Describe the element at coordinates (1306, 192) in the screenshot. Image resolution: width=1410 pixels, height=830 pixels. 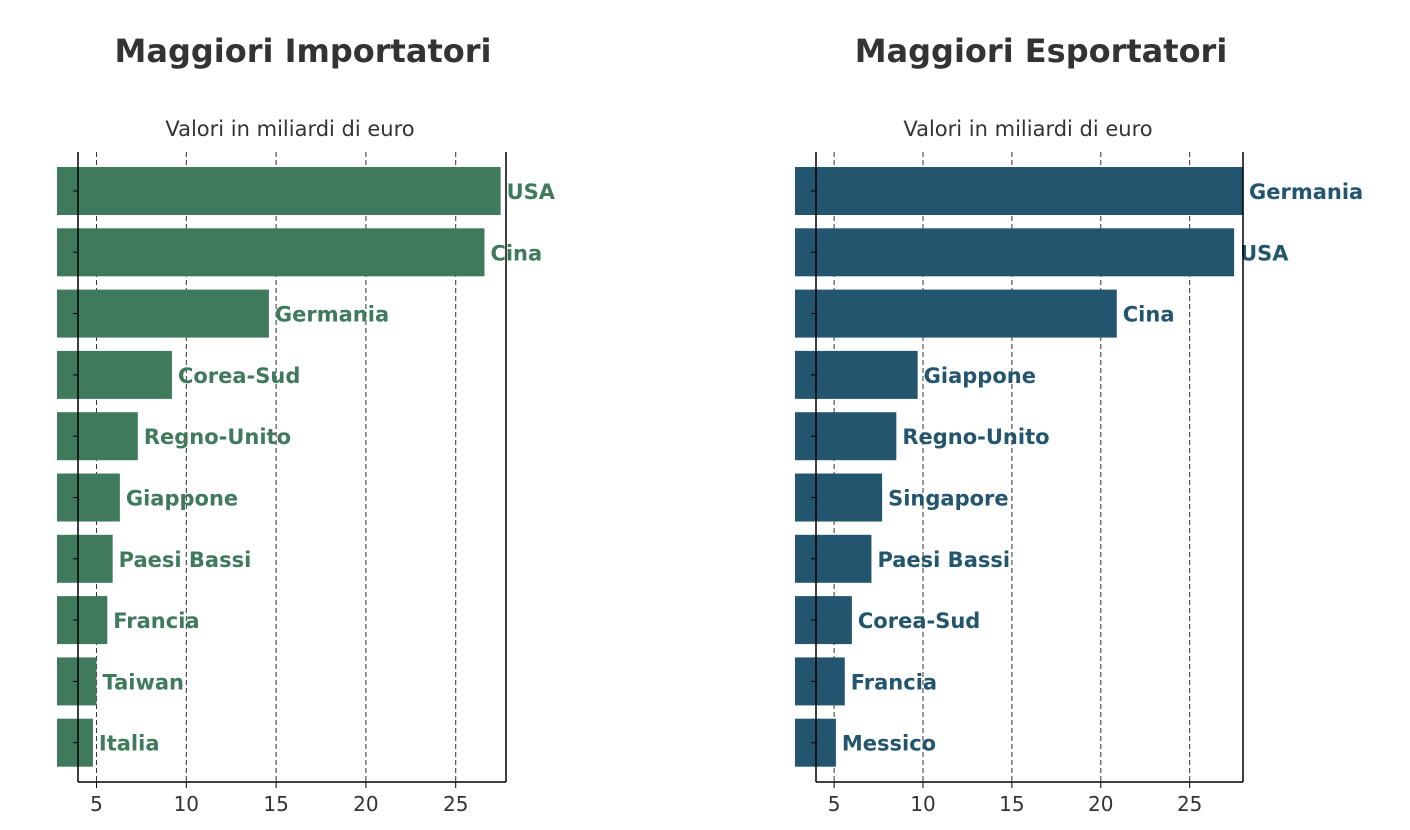
I see `exporters-bar-label: Germania` at that location.